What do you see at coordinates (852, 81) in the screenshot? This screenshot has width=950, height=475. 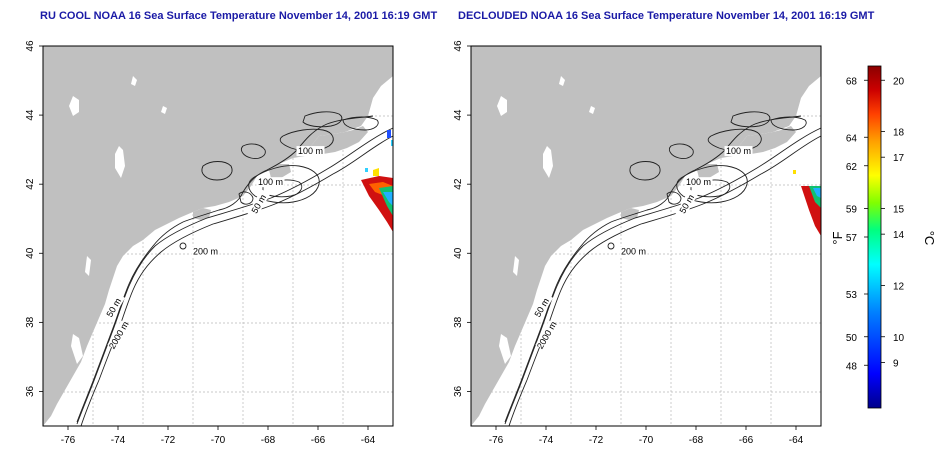 I see `colorbar-f-tick-label: 68` at bounding box center [852, 81].